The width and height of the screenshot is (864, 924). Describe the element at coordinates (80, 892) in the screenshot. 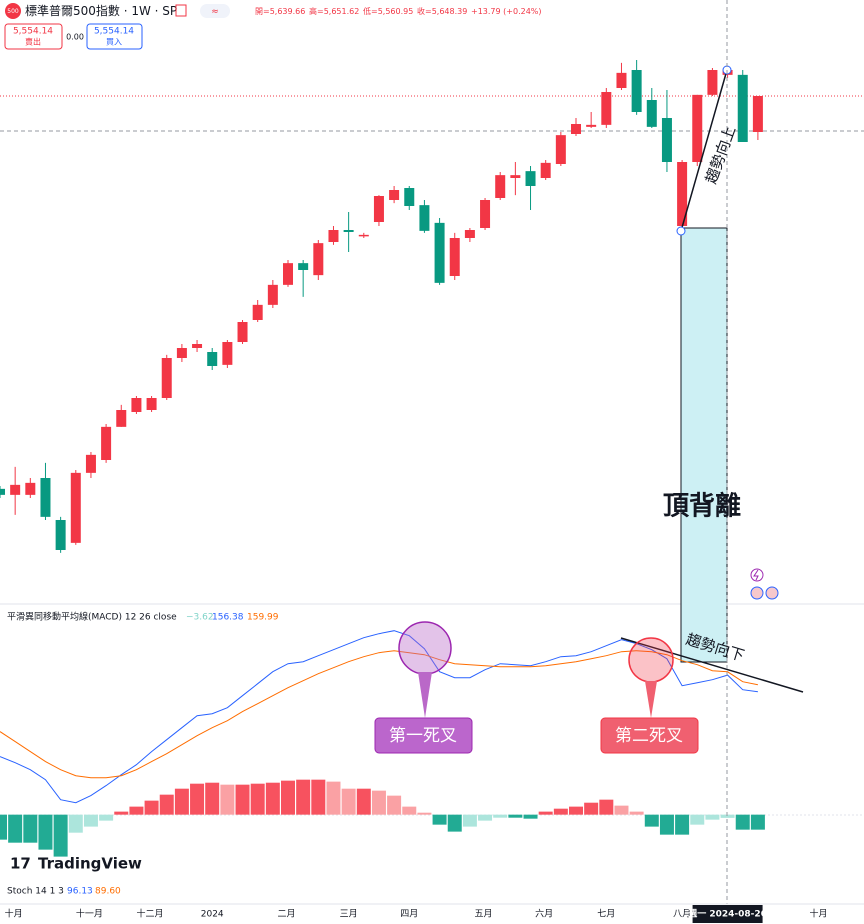

I see `stoch-readout: 96.13` at that location.